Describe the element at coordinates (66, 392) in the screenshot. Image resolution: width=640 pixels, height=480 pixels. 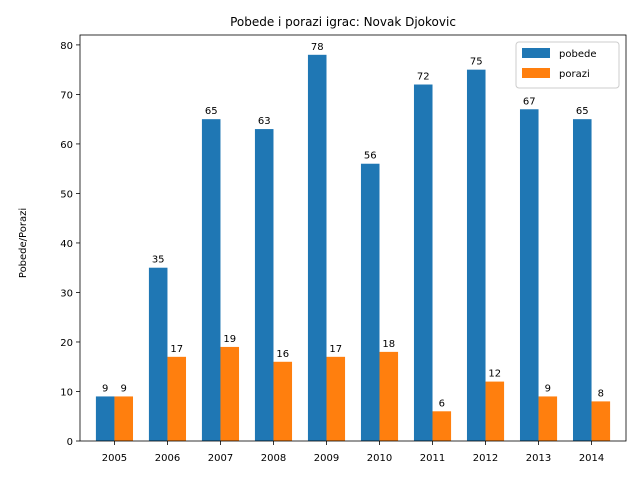
I see `y-tick-label-10: 10` at that location.